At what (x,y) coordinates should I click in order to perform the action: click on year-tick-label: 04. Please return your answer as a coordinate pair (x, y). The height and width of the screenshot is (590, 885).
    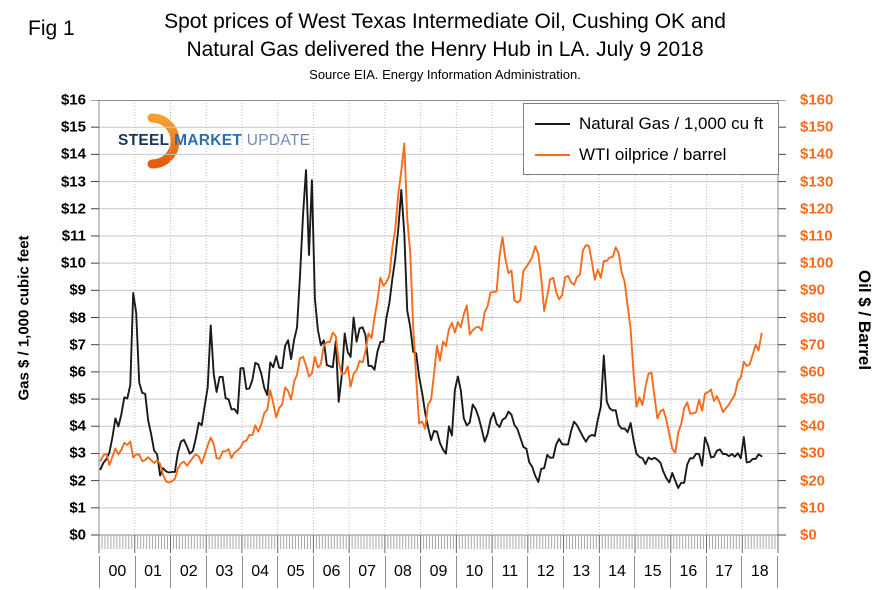
    Looking at the image, I should click on (259, 572).